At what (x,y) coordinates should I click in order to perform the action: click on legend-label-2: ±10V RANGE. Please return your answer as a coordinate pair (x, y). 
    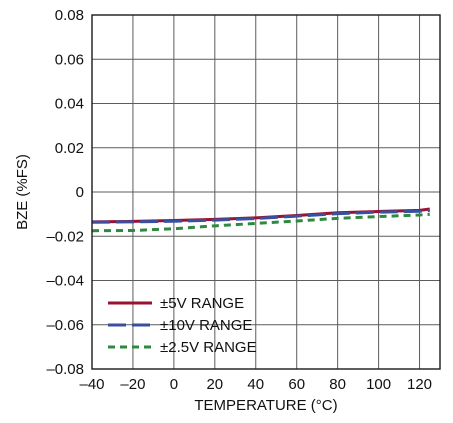
    Looking at the image, I should click on (206, 325).